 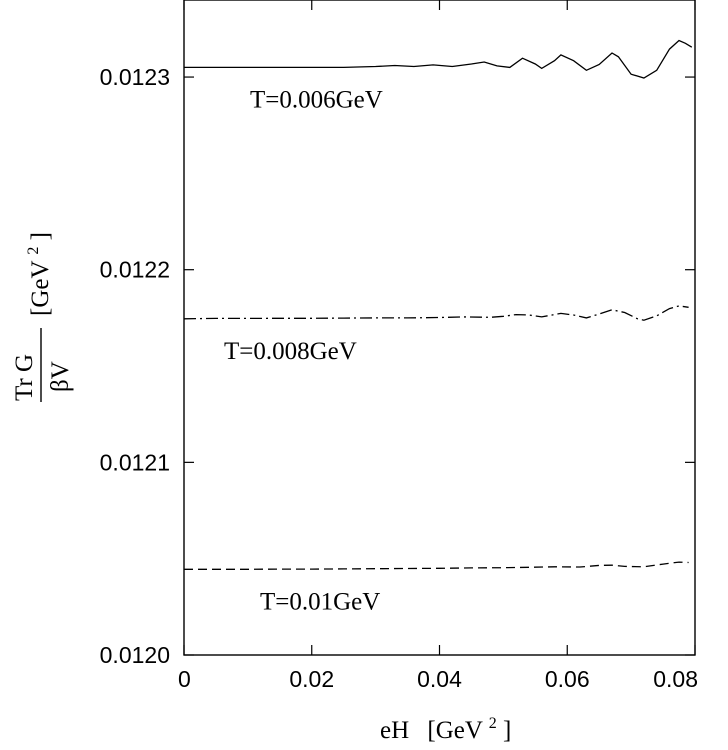 What do you see at coordinates (135, 270) in the screenshot?
I see `y-tick-label: 0.0122` at bounding box center [135, 270].